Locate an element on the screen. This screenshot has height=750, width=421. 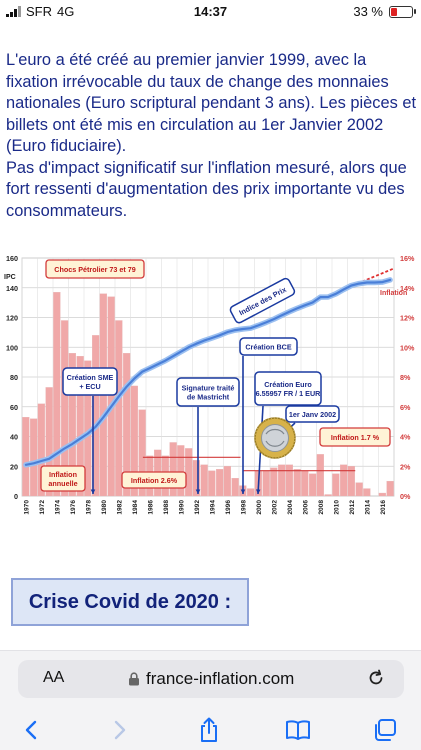
x-tick-label: 1976 is located at coordinates (73, 507).